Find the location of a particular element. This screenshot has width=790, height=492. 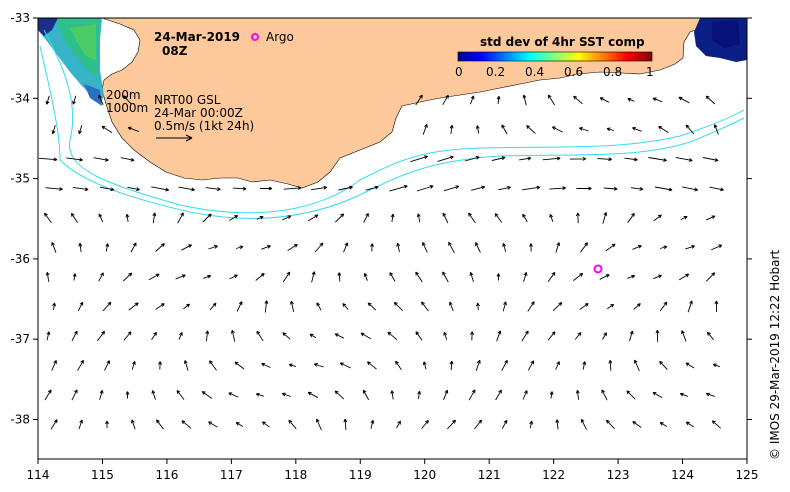

lon-tick-label: 120 is located at coordinates (424, 475).